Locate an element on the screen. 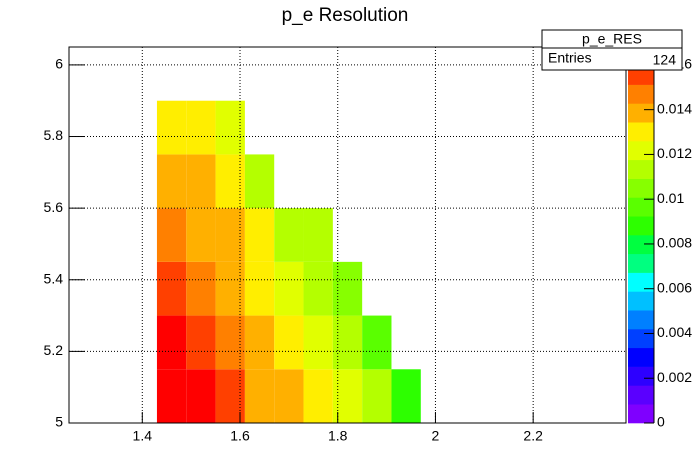 The image size is (696, 471). y-tick-label: 5 is located at coordinates (59, 422).